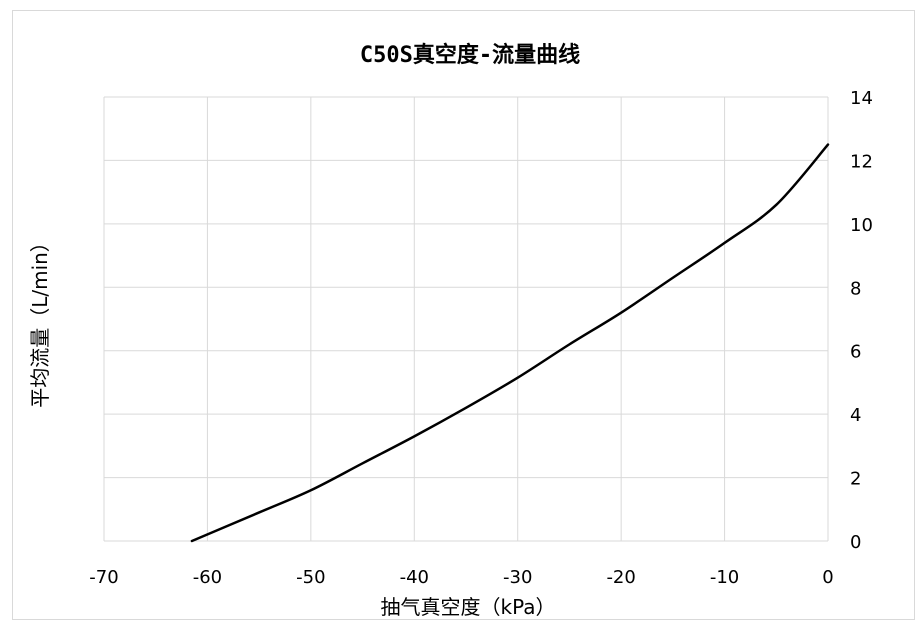 The image size is (918, 624). I want to click on x-tick-label: -20, so click(620, 577).